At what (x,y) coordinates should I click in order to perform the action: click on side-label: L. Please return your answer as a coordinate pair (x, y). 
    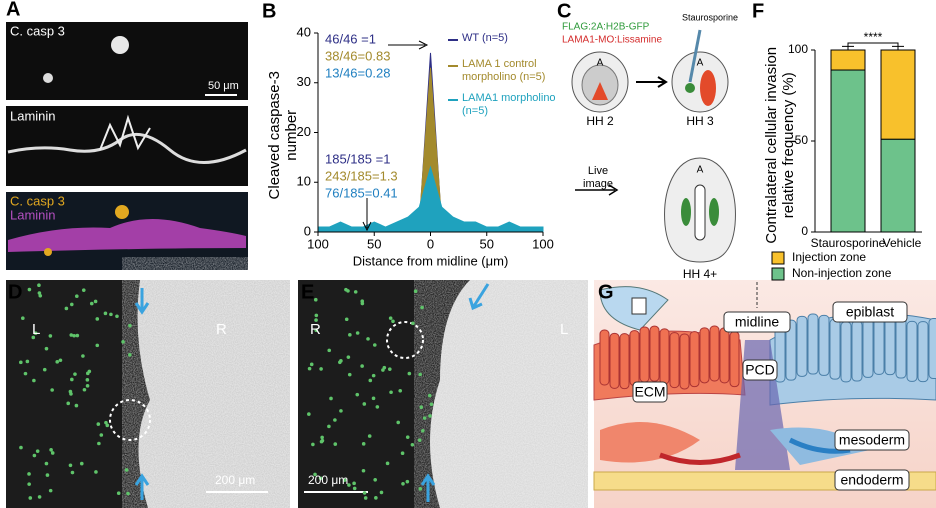
    Looking at the image, I should click on (36, 329).